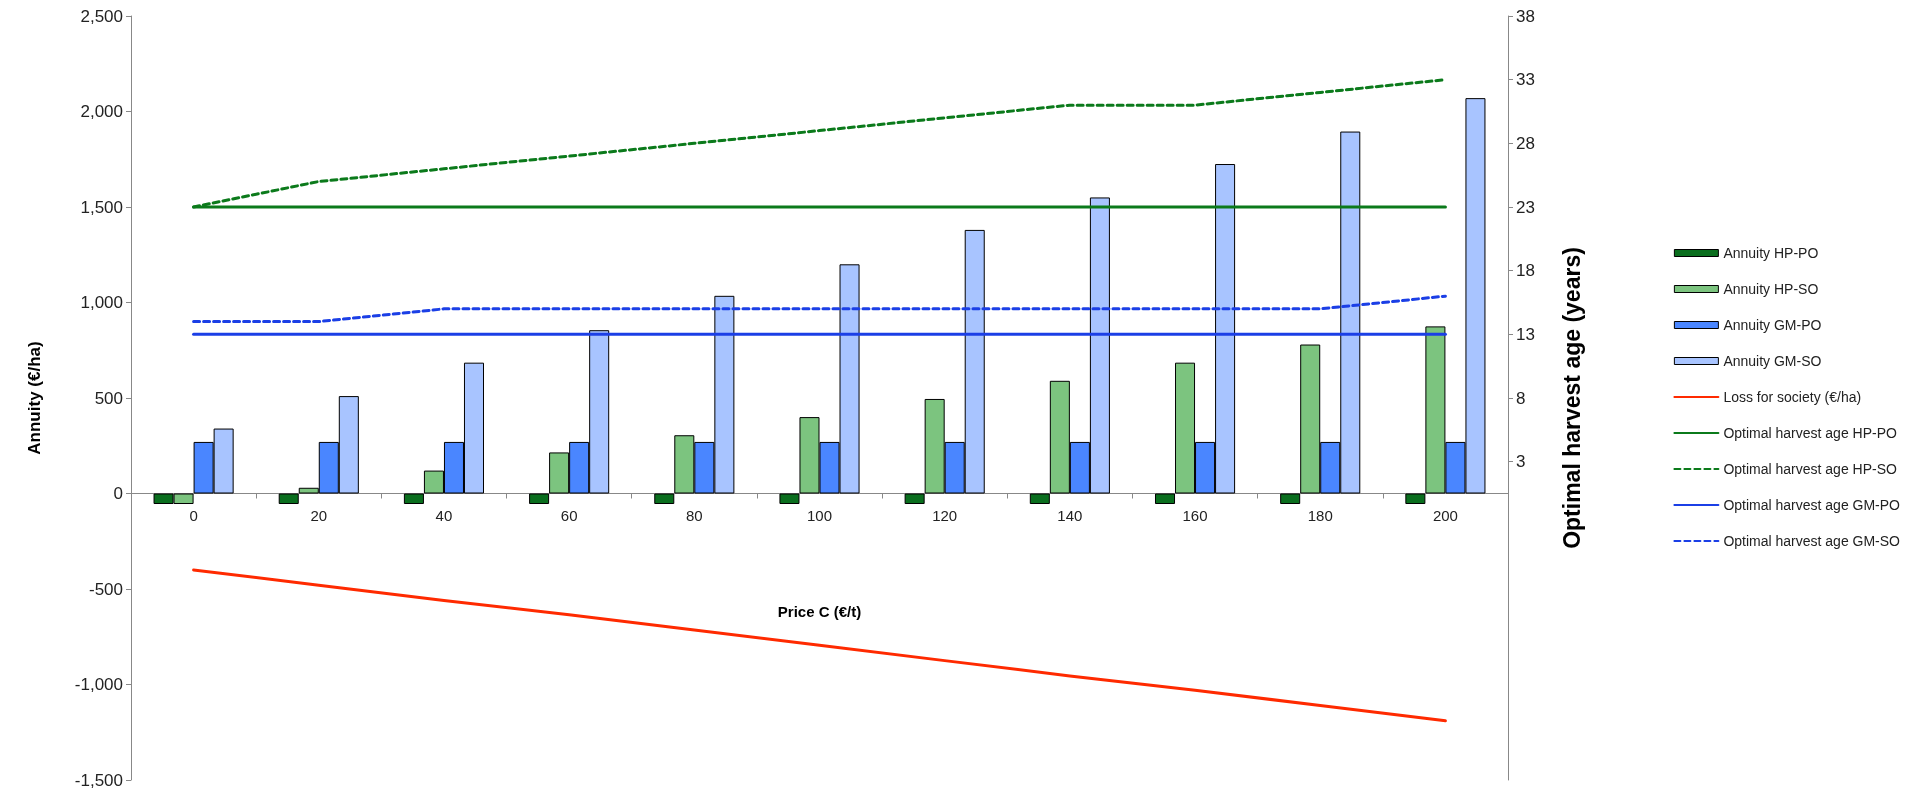 The image size is (1915, 794). What do you see at coordinates (569, 515) in the screenshot?
I see `x-tick-label: 60` at bounding box center [569, 515].